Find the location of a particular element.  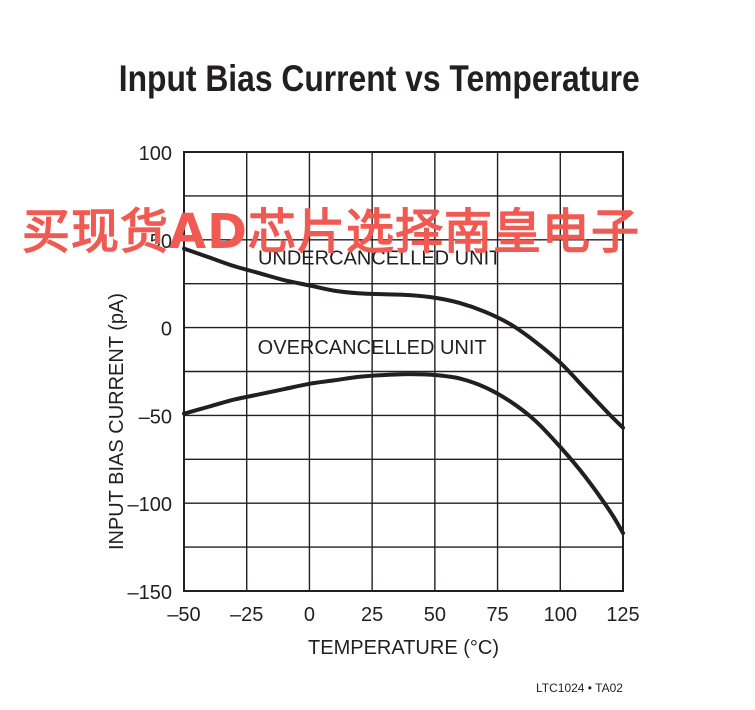

x-tick-label: –50 is located at coordinates (183, 615).